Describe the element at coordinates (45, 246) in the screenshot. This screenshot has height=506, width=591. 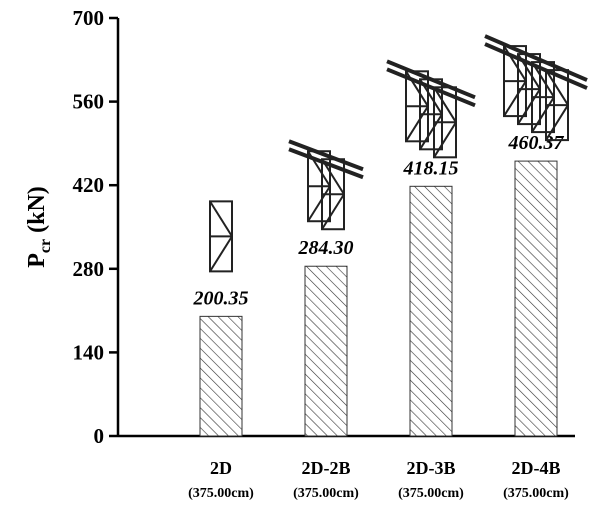
I see `y-label-subscript: cr` at that location.